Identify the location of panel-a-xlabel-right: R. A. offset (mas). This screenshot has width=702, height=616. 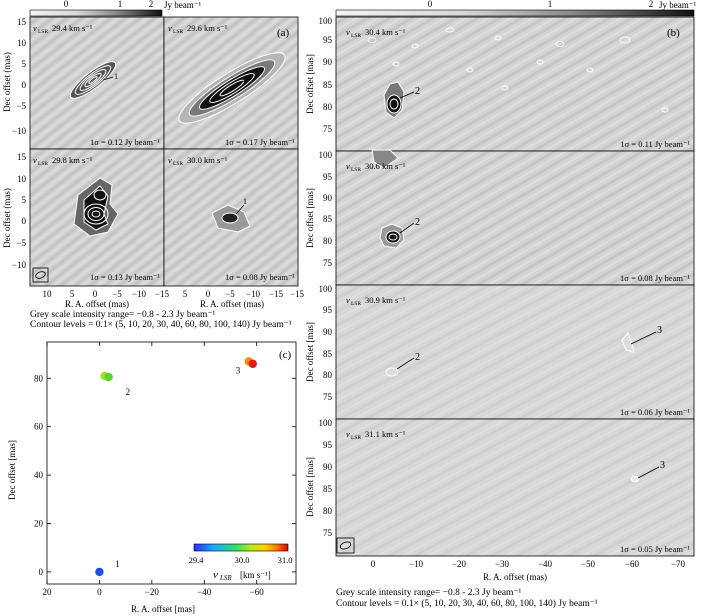
(232, 304).